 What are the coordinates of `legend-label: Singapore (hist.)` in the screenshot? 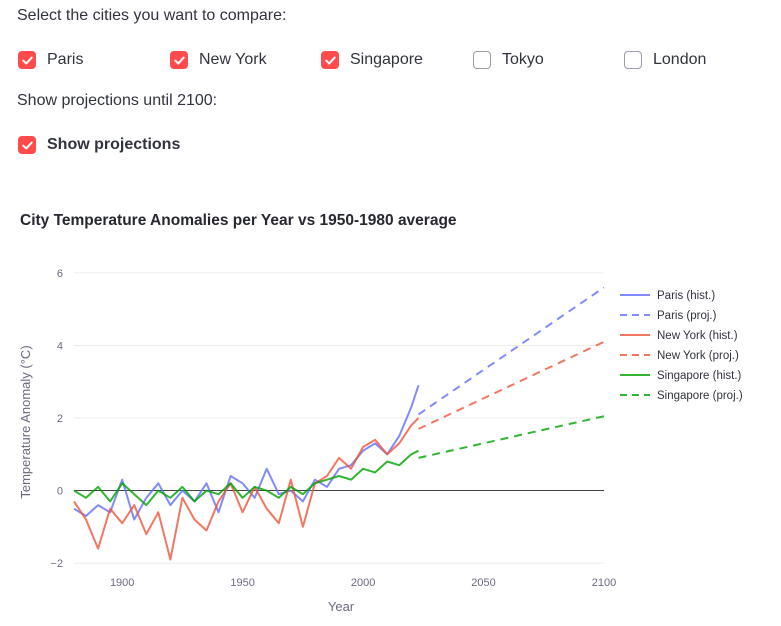 It's located at (699, 376).